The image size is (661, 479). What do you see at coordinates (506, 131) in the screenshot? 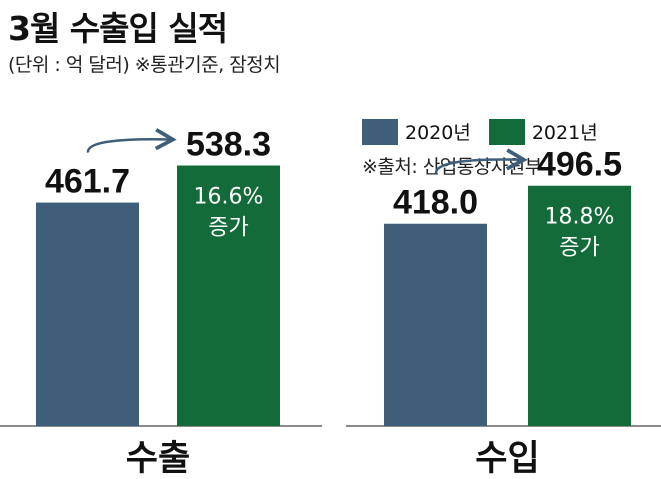
I see `legend-swatch-2021` at bounding box center [506, 131].